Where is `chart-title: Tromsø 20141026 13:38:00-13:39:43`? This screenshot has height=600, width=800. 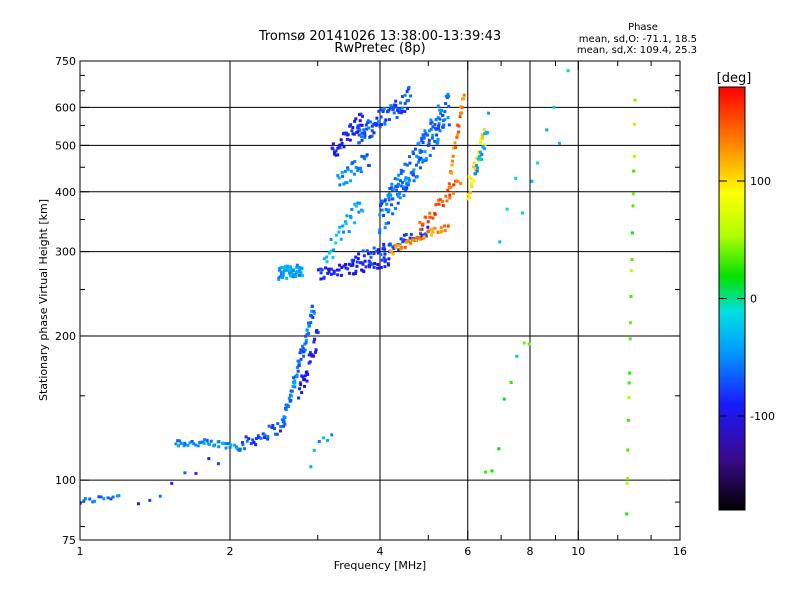
chart-title: Tromsø 20141026 13:38:00-13:39:43 is located at coordinates (379, 36).